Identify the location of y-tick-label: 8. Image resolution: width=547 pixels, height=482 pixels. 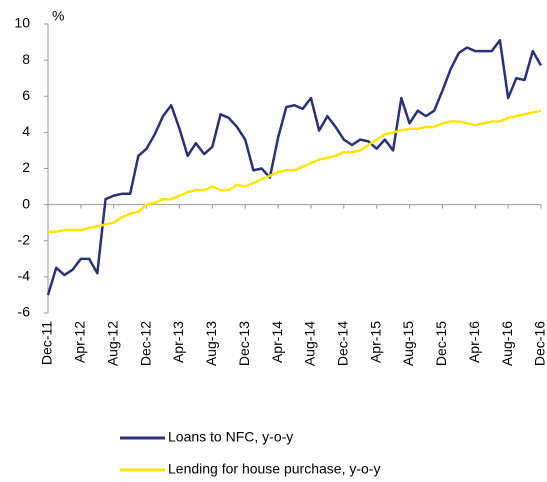
(26, 59).